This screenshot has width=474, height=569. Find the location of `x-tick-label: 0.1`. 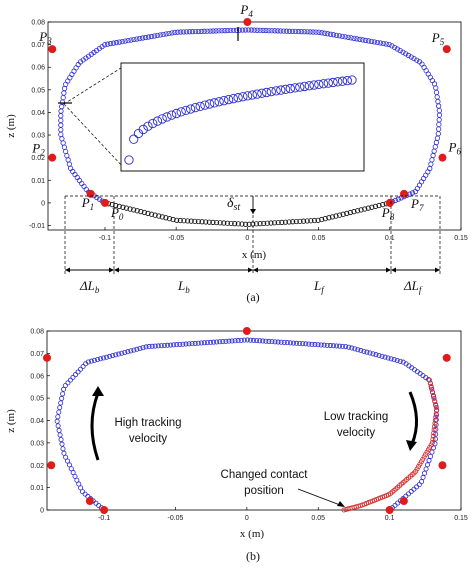

x-tick-label: 0.1 is located at coordinates (390, 518).